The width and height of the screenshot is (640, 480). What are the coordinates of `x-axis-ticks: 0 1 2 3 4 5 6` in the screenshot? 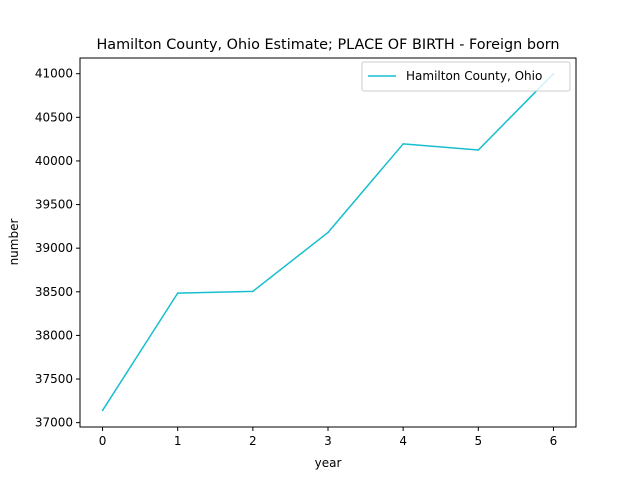 It's located at (328, 437).